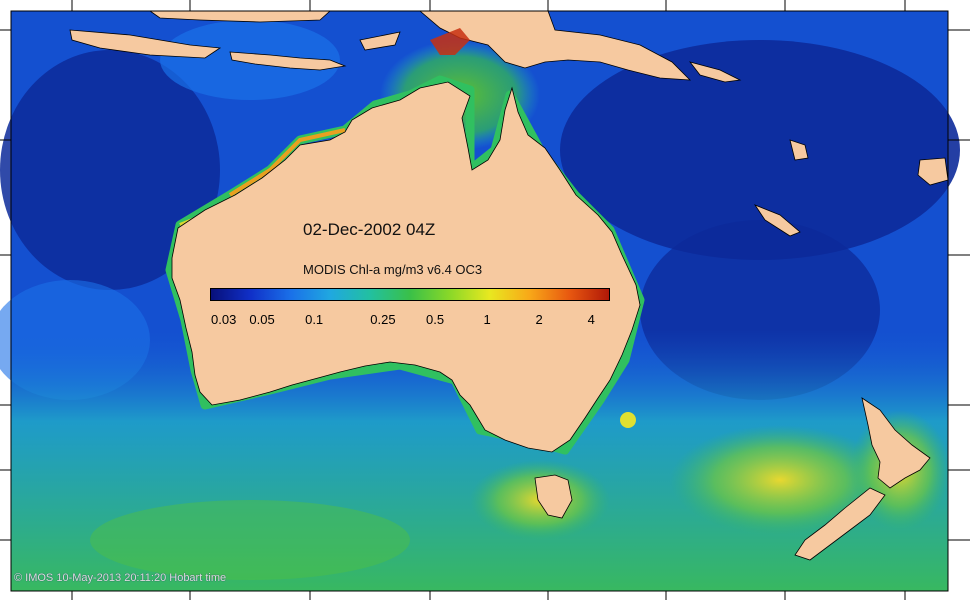  Describe the element at coordinates (288, 61) in the screenshot. I see `lesser-sunda-islands` at that location.